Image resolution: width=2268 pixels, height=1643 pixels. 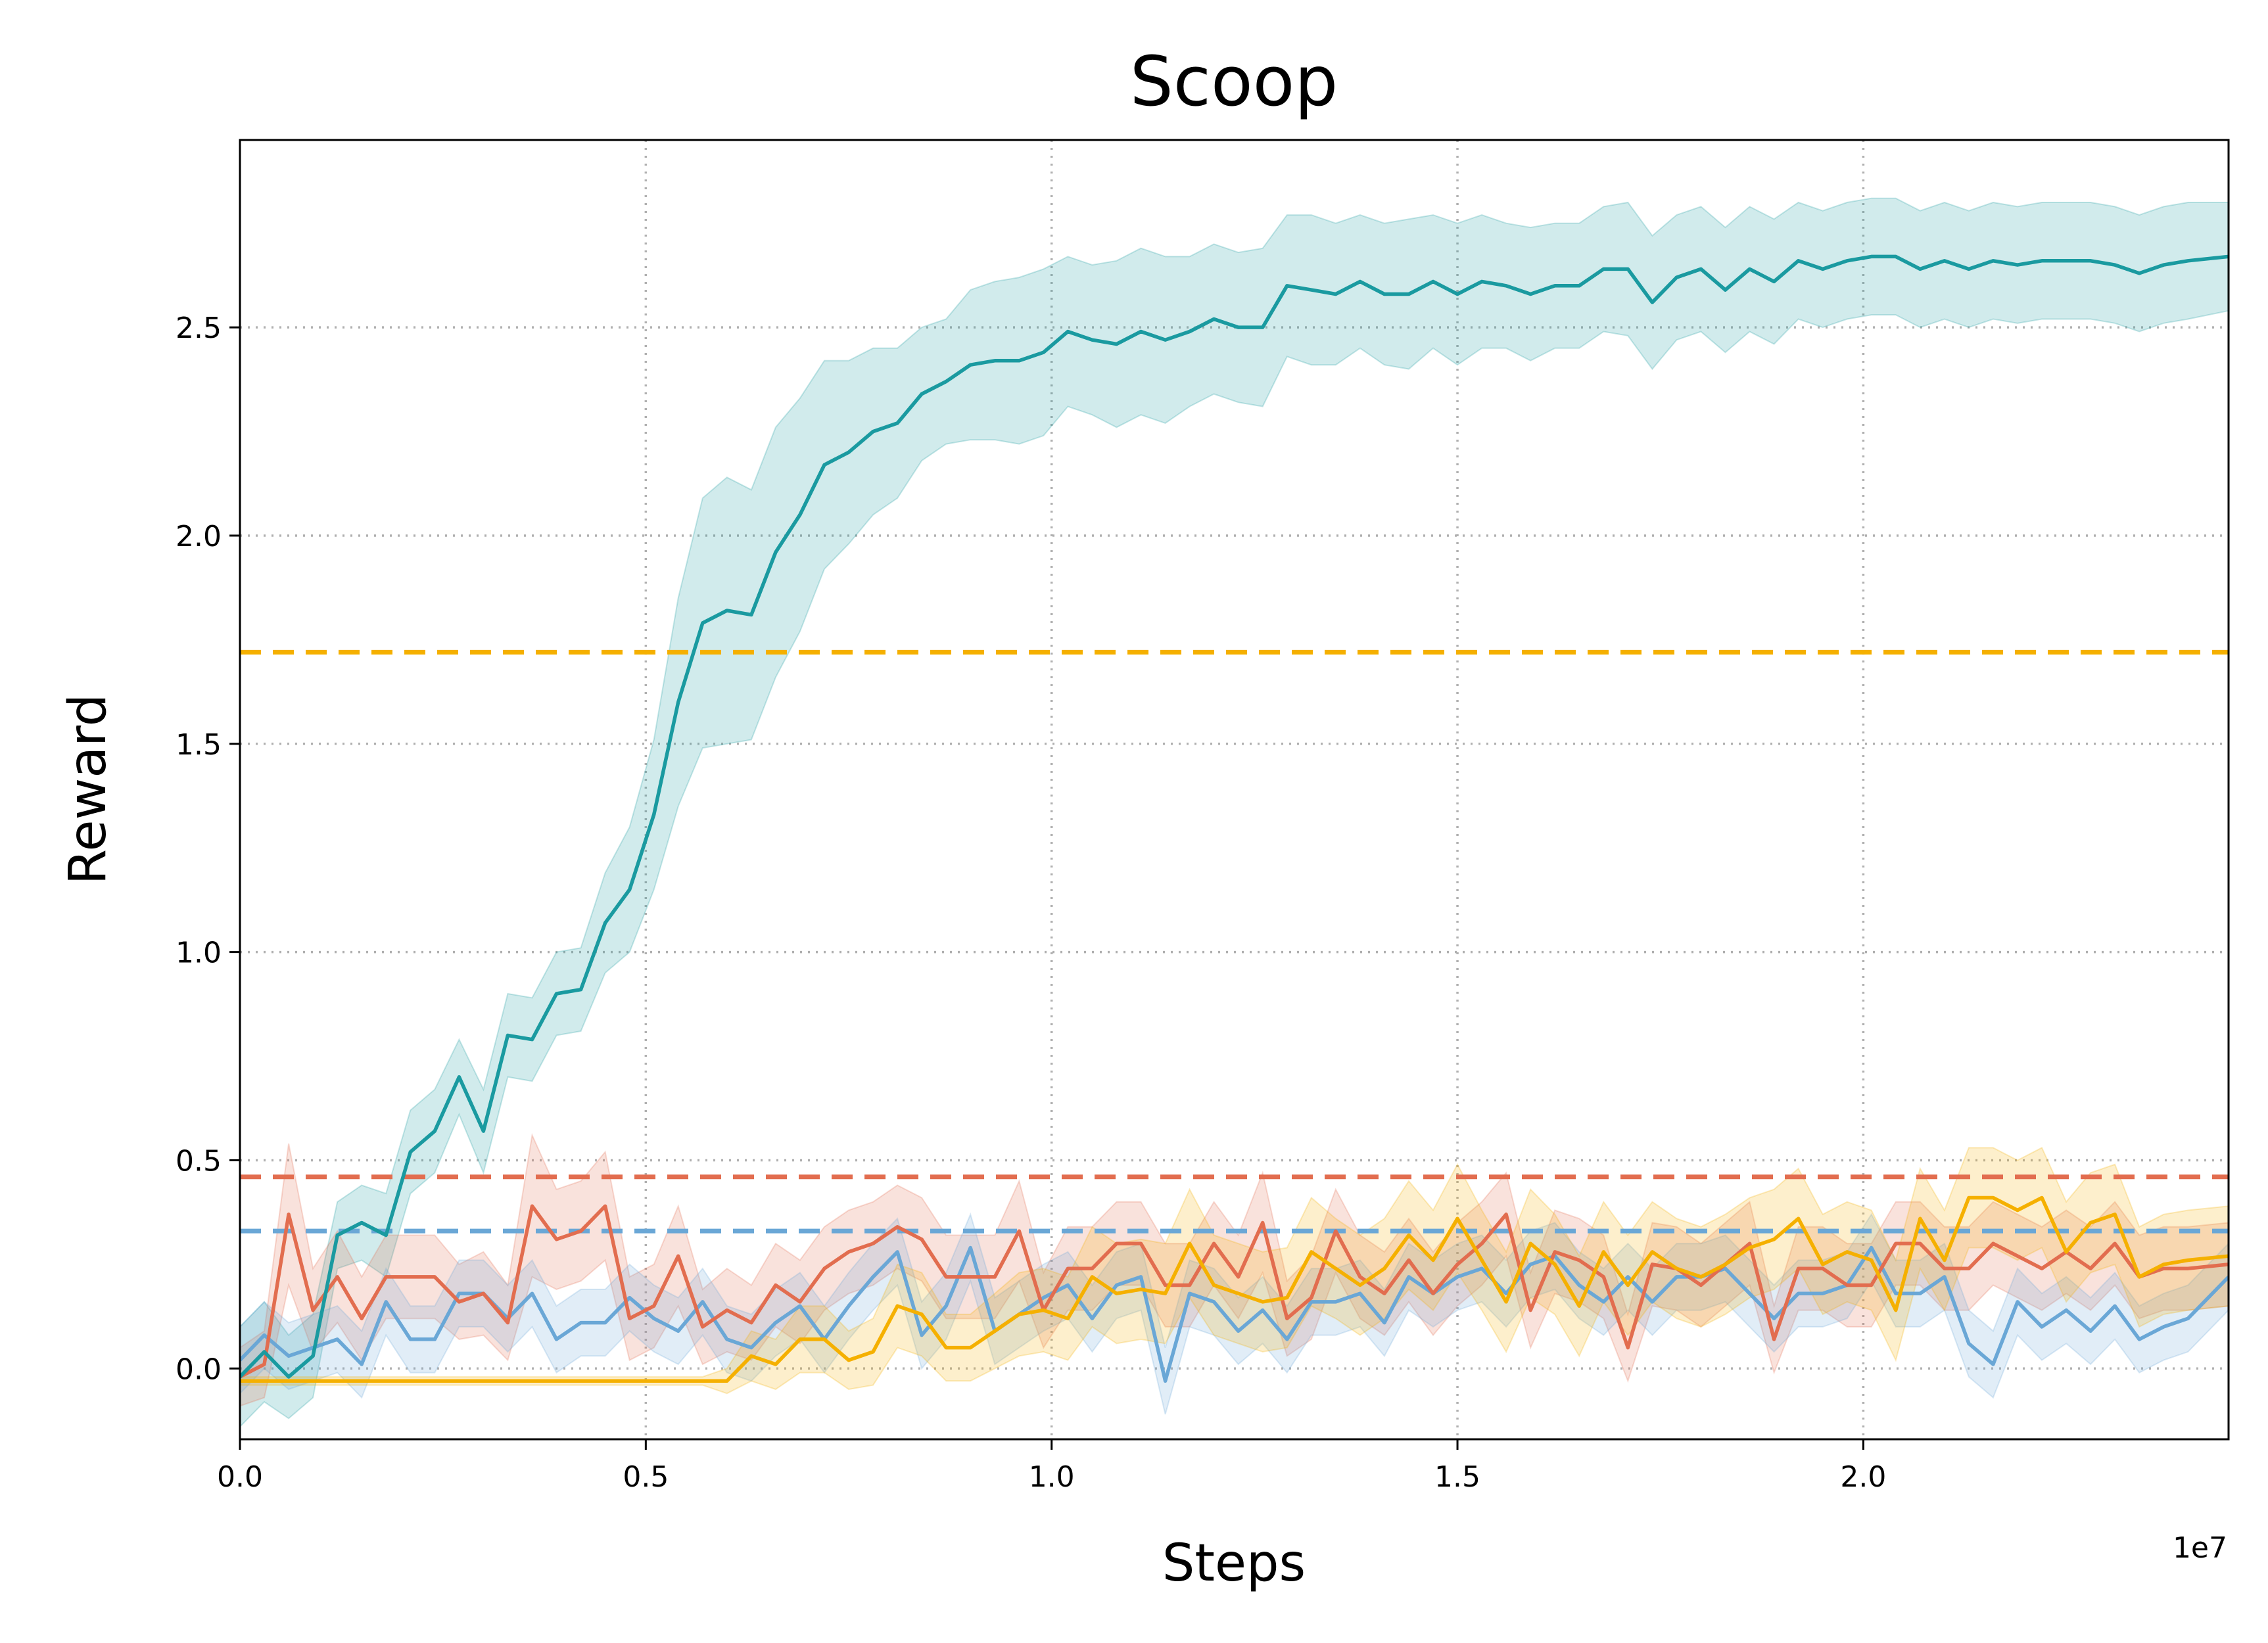 I want to click on y-tick-label: 1.0, so click(x=199, y=953).